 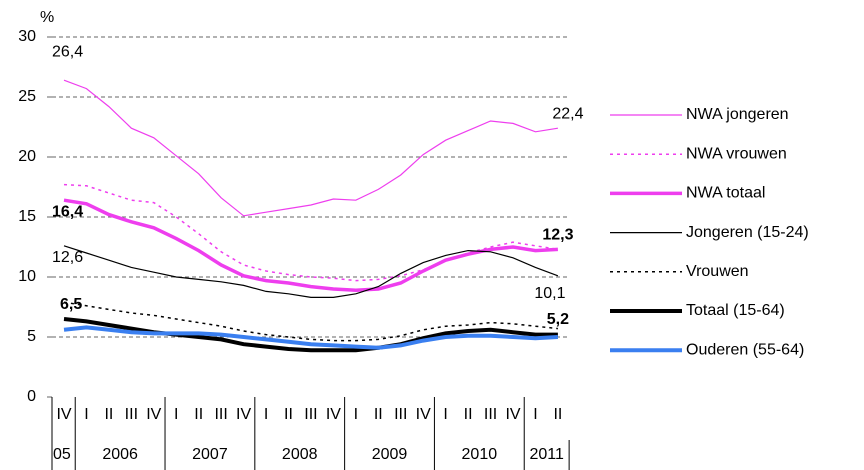 What do you see at coordinates (27, 36) in the screenshot?
I see `y-tick-label: 30` at bounding box center [27, 36].